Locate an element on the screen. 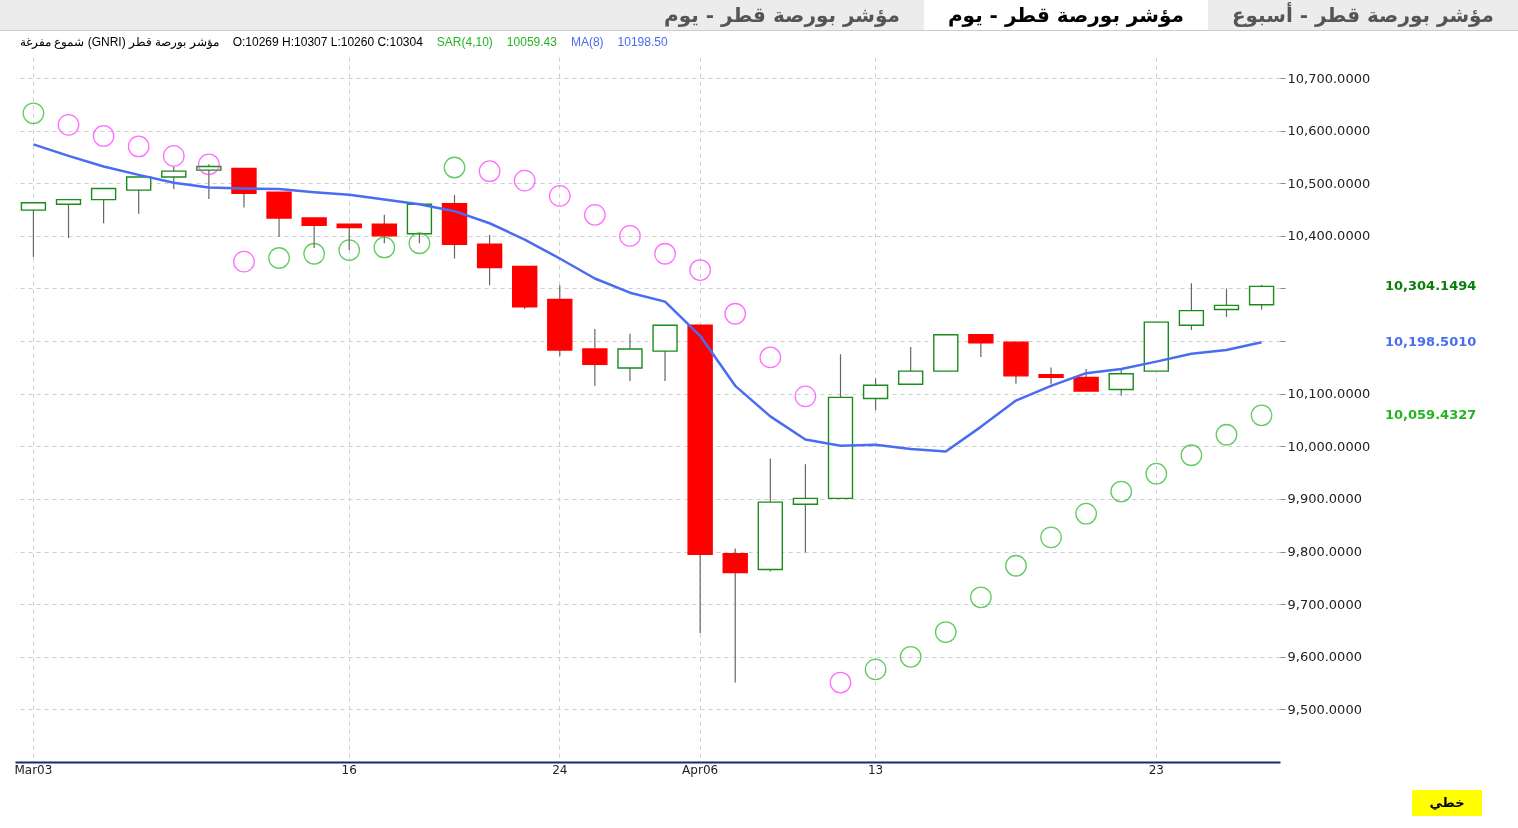 The image size is (1518, 828). x-tick-label: Apr06 is located at coordinates (700, 769).